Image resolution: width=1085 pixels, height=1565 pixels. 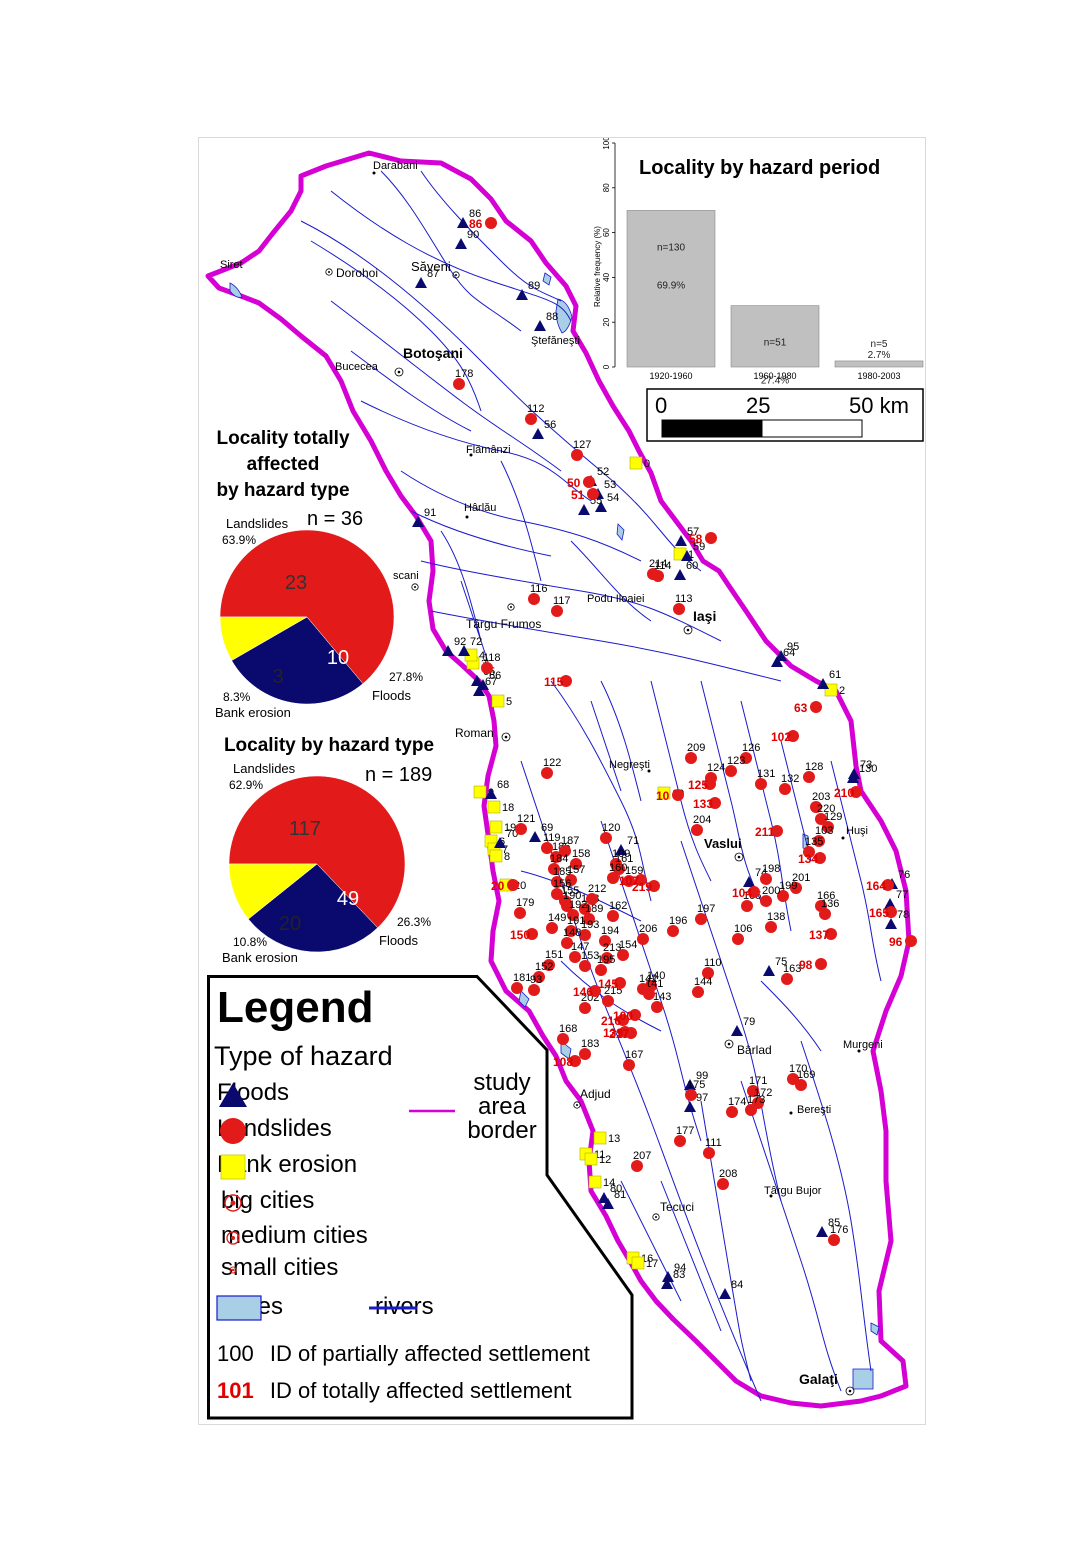 What do you see at coordinates (693, 532) in the screenshot?
I see `site-id-label: 57` at bounding box center [693, 532].